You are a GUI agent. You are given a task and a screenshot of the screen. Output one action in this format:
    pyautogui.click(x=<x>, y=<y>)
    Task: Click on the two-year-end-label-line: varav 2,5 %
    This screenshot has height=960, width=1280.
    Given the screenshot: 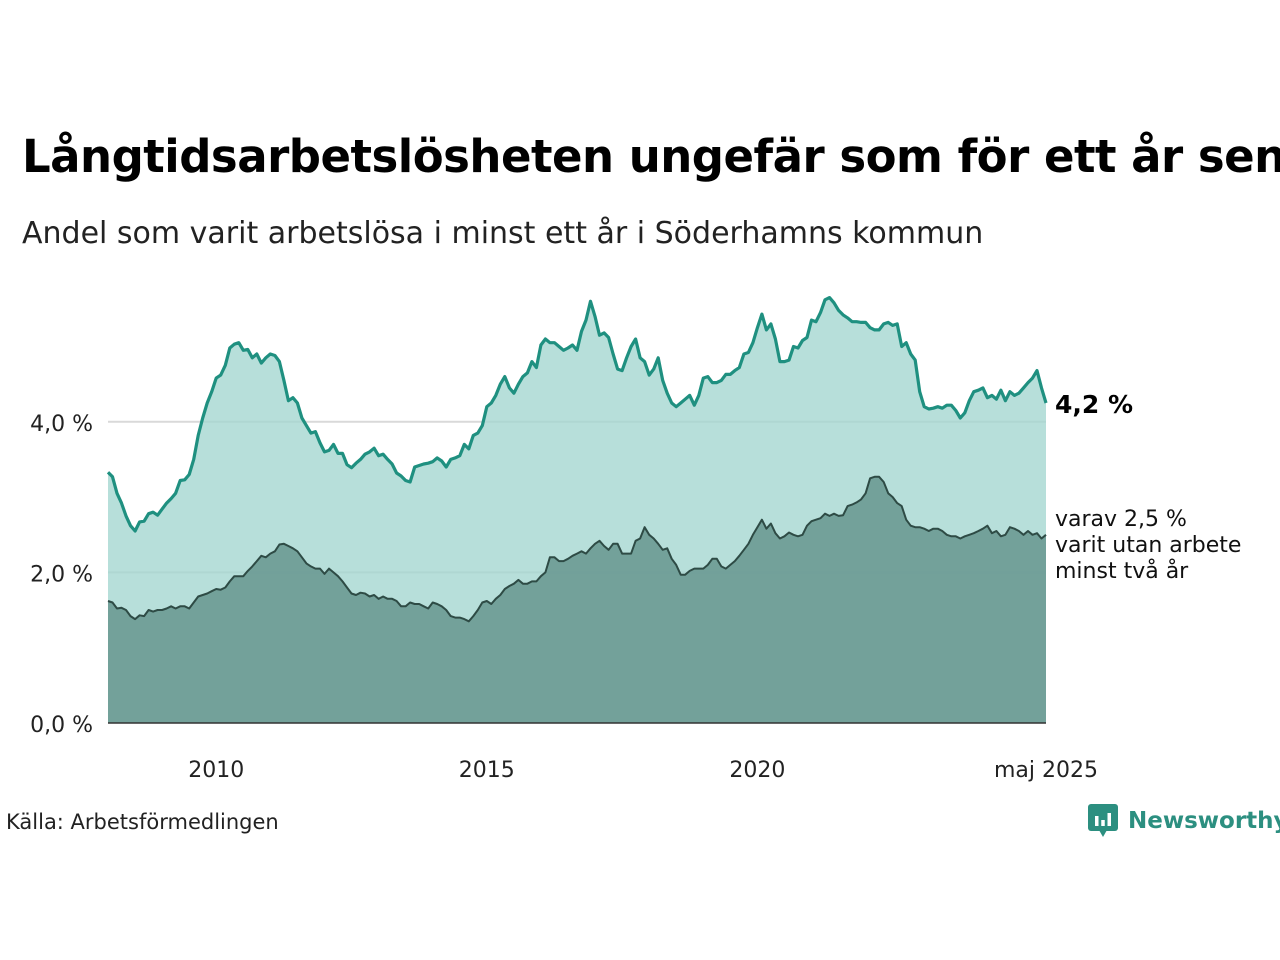 What is the action you would take?
    pyautogui.click(x=1121, y=519)
    